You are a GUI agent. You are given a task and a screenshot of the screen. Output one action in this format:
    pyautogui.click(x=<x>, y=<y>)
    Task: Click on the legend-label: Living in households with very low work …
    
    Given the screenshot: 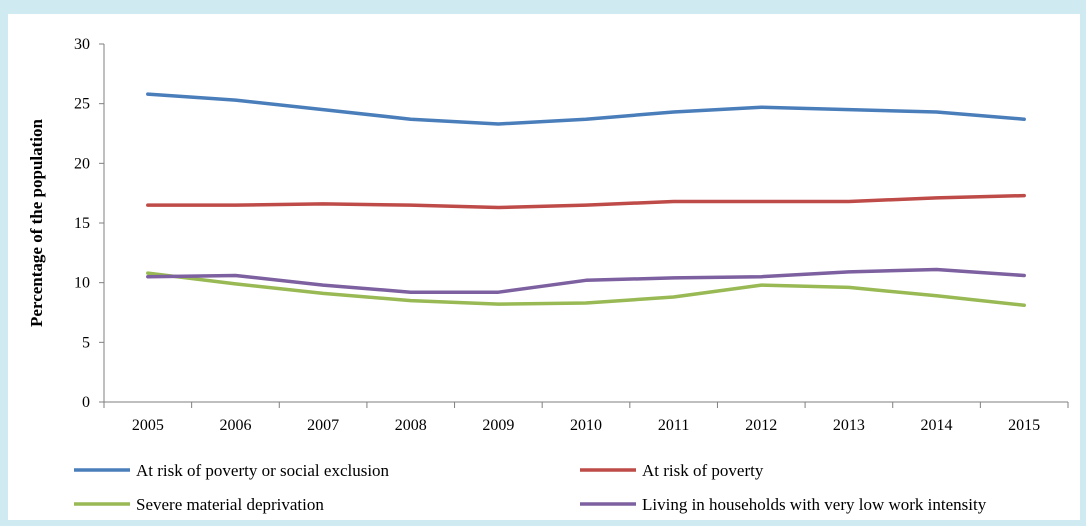 What is the action you would take?
    pyautogui.click(x=814, y=504)
    